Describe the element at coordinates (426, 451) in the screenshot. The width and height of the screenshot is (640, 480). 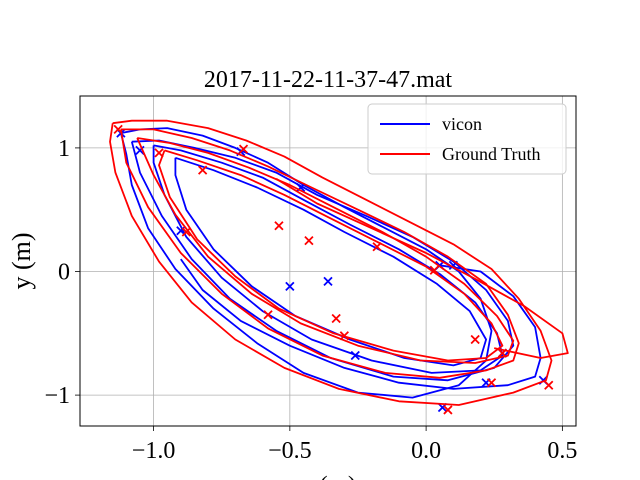
I see `x-tick-label-2: 0.0` at that location.